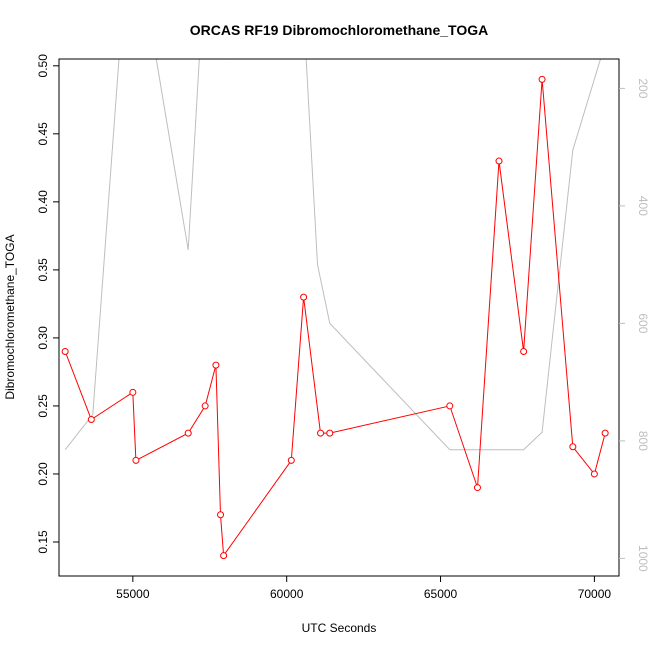 The width and height of the screenshot is (650, 650). I want to click on y-tick-label-4: 0.35, so click(43, 270).